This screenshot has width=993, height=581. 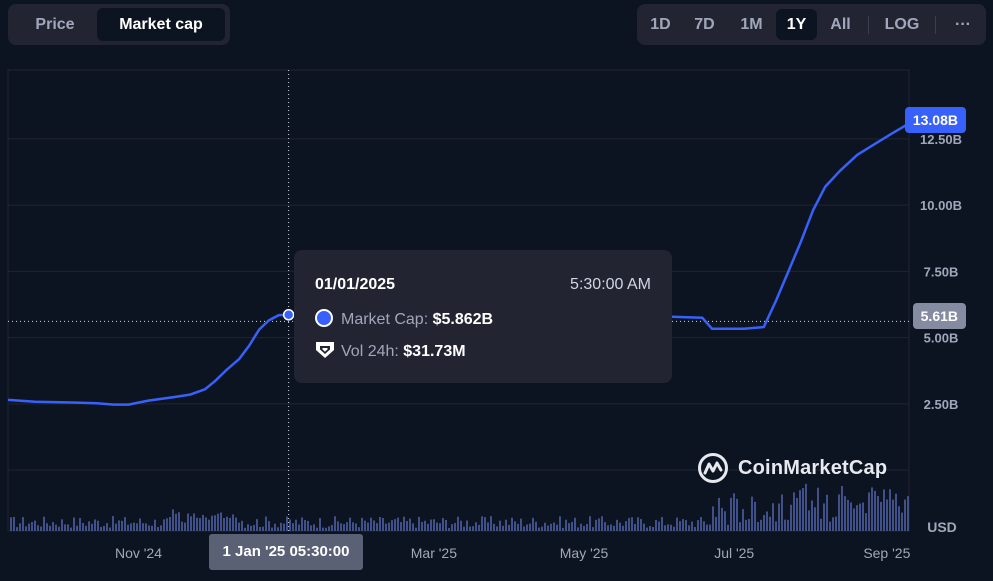 I want to click on range-1d-button: 1D, so click(x=660, y=24).